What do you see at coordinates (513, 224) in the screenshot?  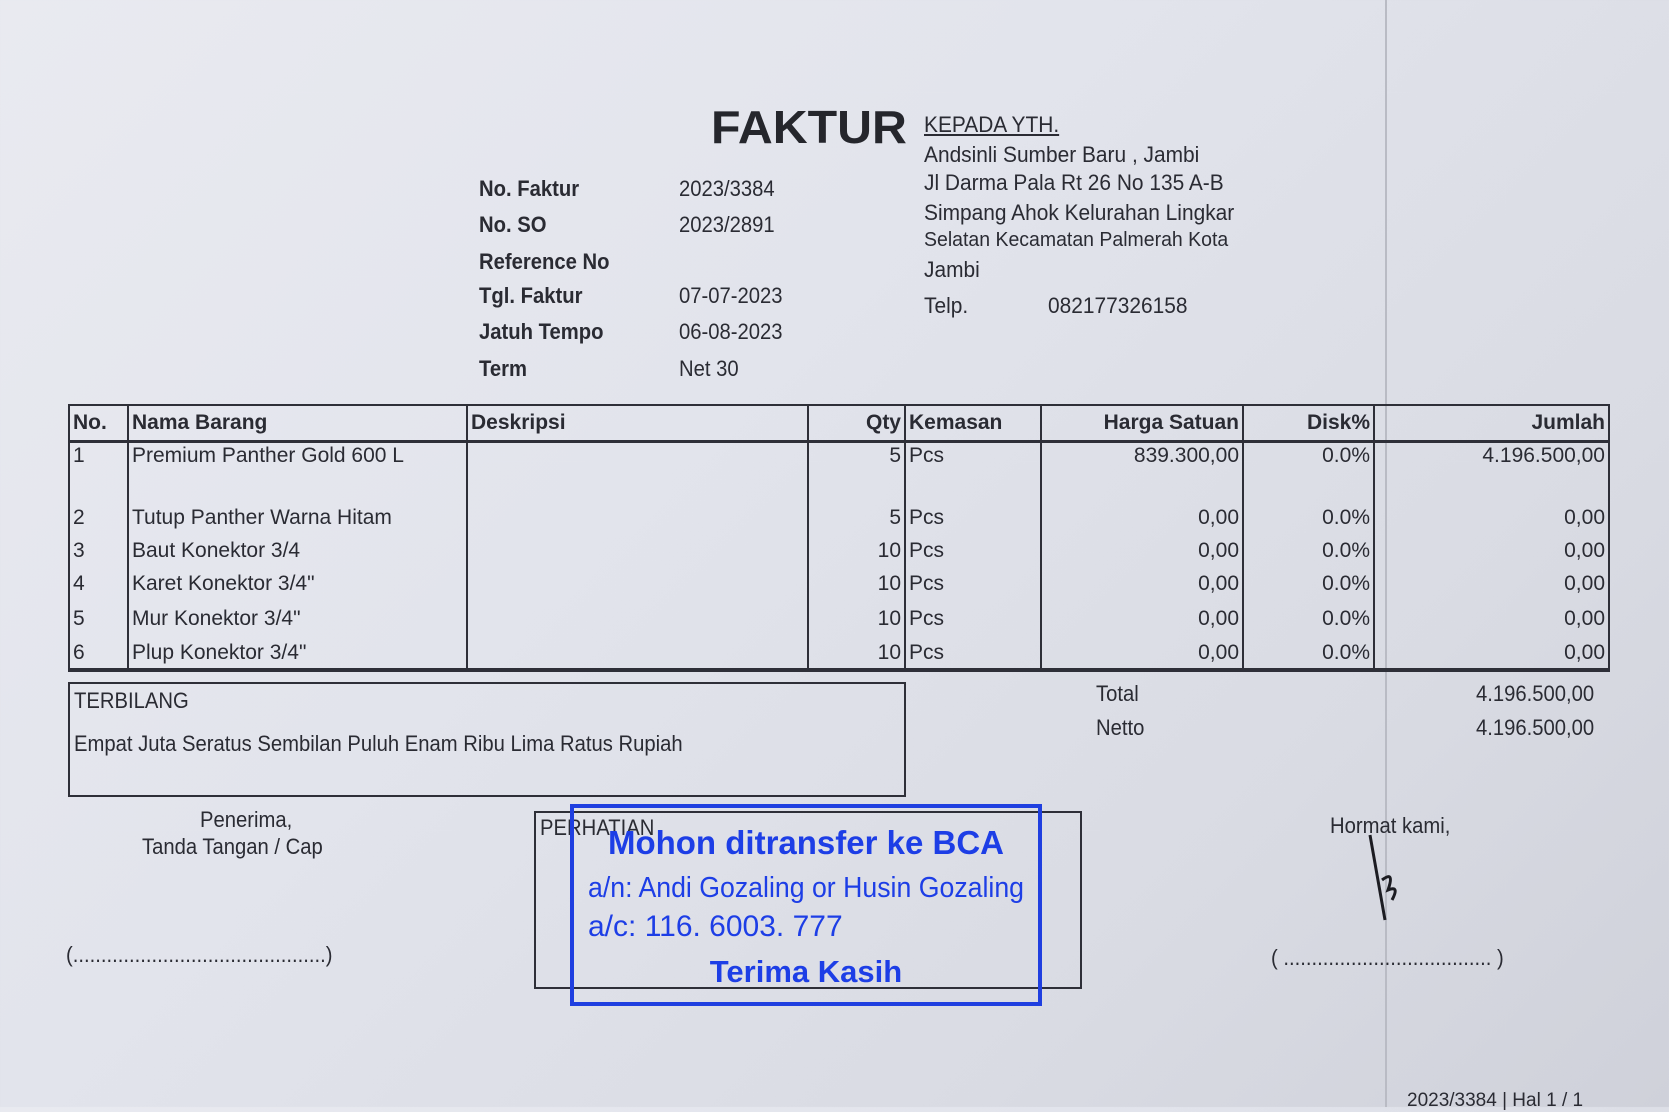 I see `info-label: No. SO` at bounding box center [513, 224].